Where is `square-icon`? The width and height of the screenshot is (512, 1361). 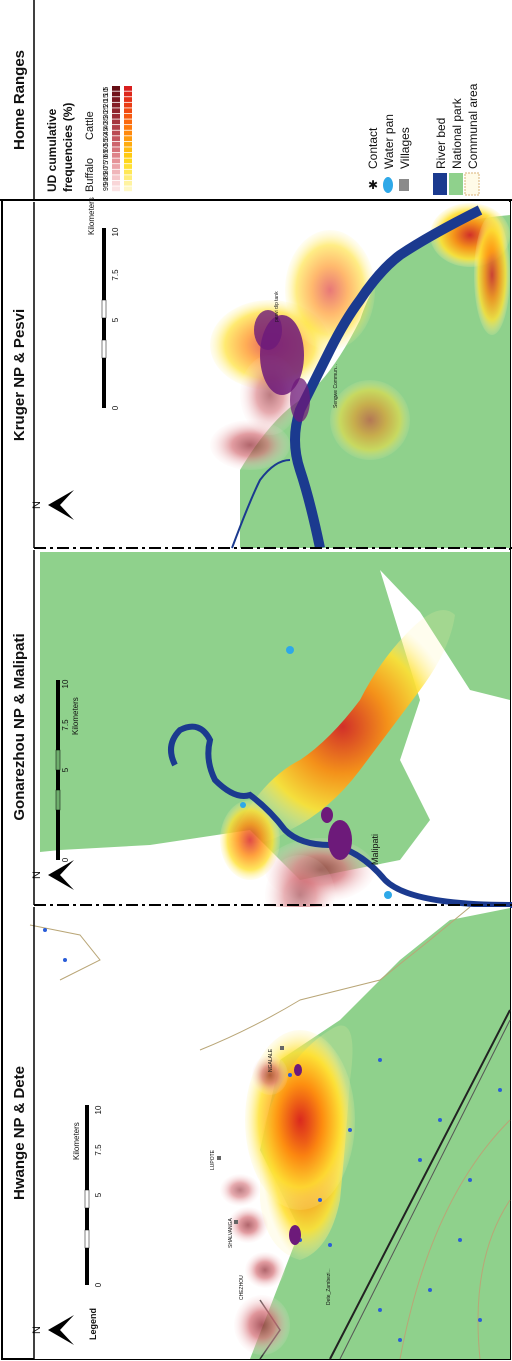
square-icon is located at coordinates (404, 185).